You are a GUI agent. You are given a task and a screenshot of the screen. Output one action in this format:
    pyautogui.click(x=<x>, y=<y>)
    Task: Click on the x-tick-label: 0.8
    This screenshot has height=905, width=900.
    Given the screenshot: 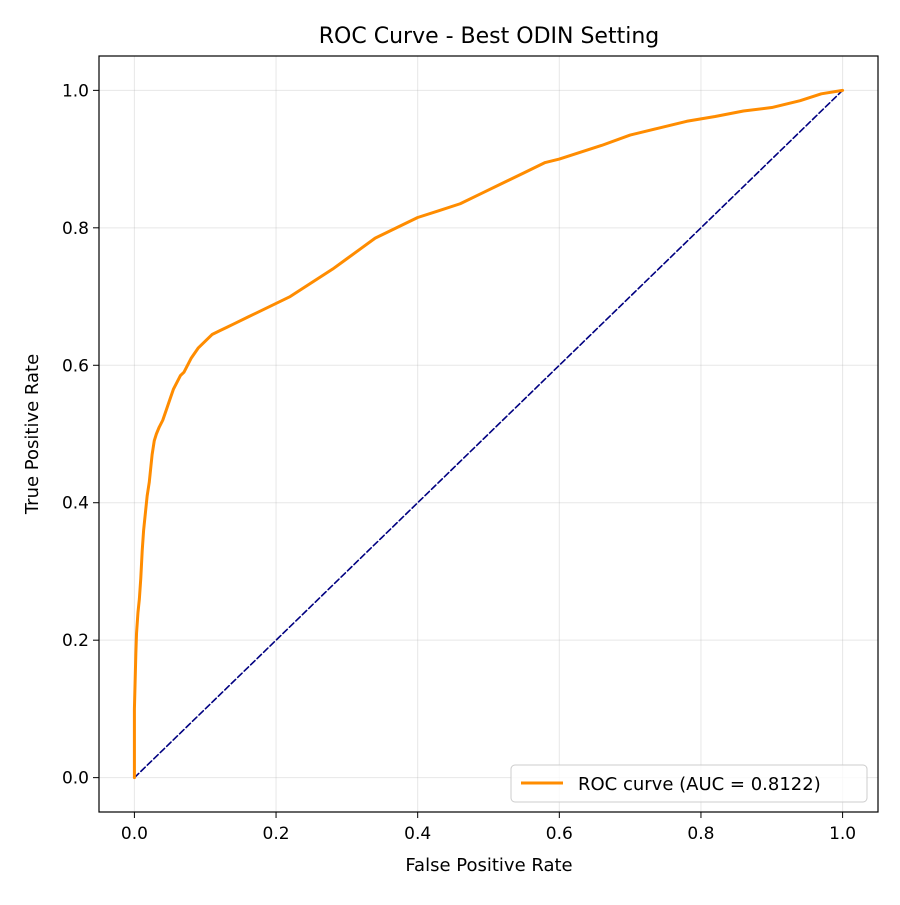 What is the action you would take?
    pyautogui.click(x=700, y=834)
    